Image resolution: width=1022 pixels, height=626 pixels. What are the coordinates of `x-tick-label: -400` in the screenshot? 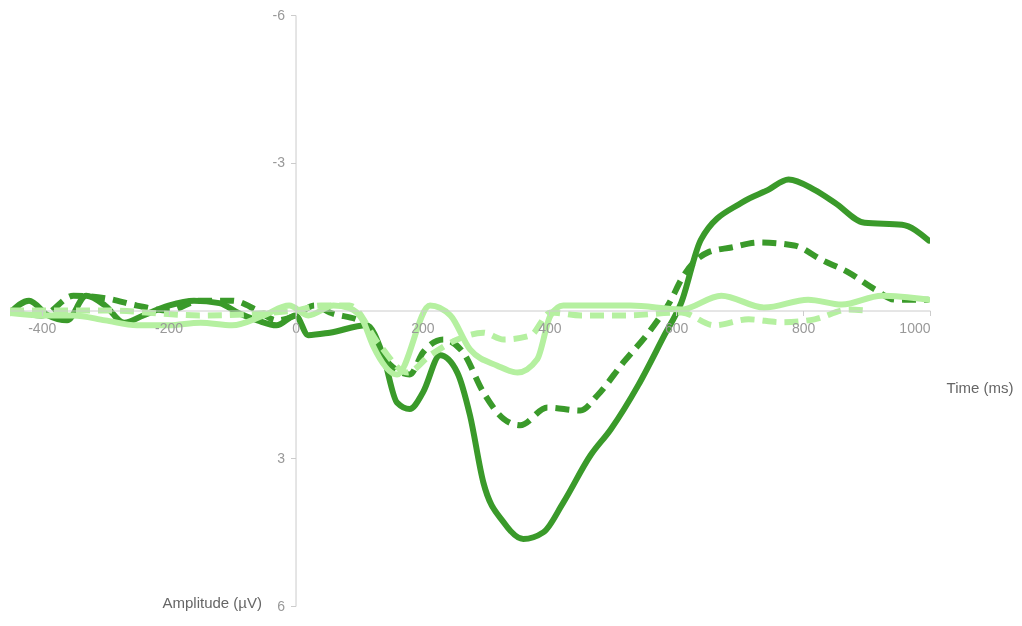 It's located at (42, 328).